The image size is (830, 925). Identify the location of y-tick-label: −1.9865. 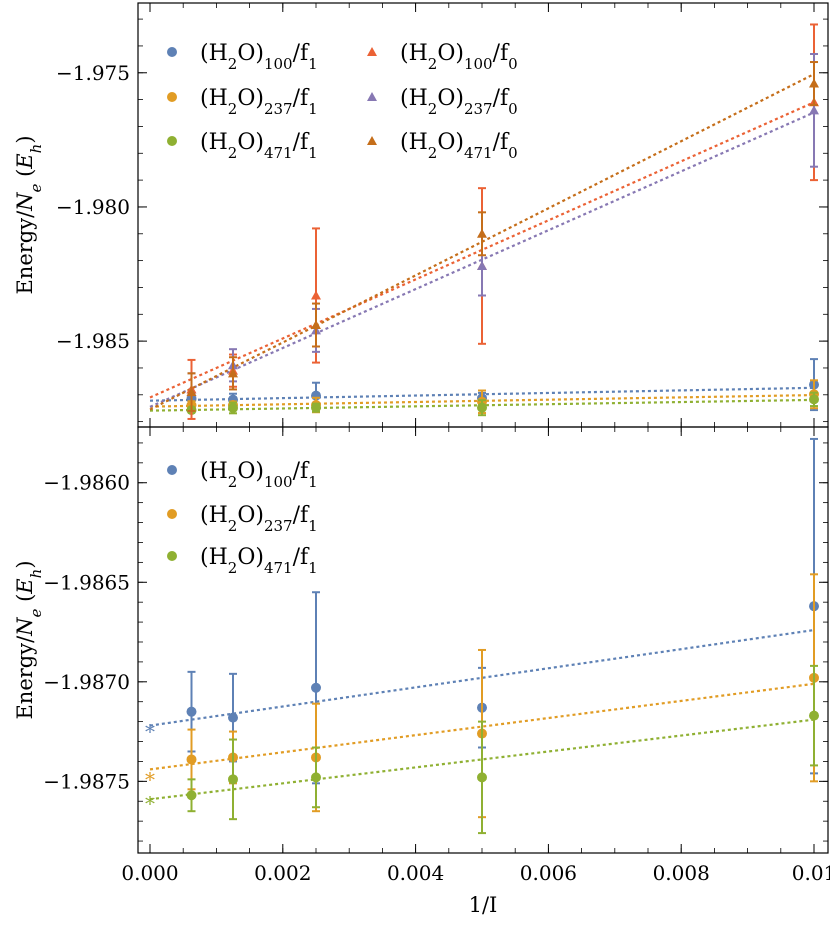
(86, 582).